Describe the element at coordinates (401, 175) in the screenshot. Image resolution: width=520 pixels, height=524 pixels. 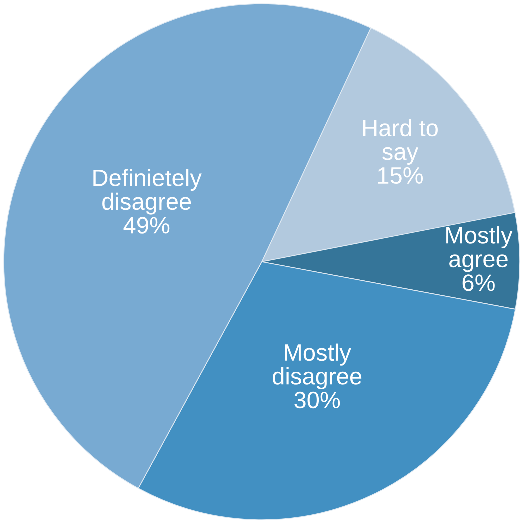
I see `data-label: 15%` at that location.